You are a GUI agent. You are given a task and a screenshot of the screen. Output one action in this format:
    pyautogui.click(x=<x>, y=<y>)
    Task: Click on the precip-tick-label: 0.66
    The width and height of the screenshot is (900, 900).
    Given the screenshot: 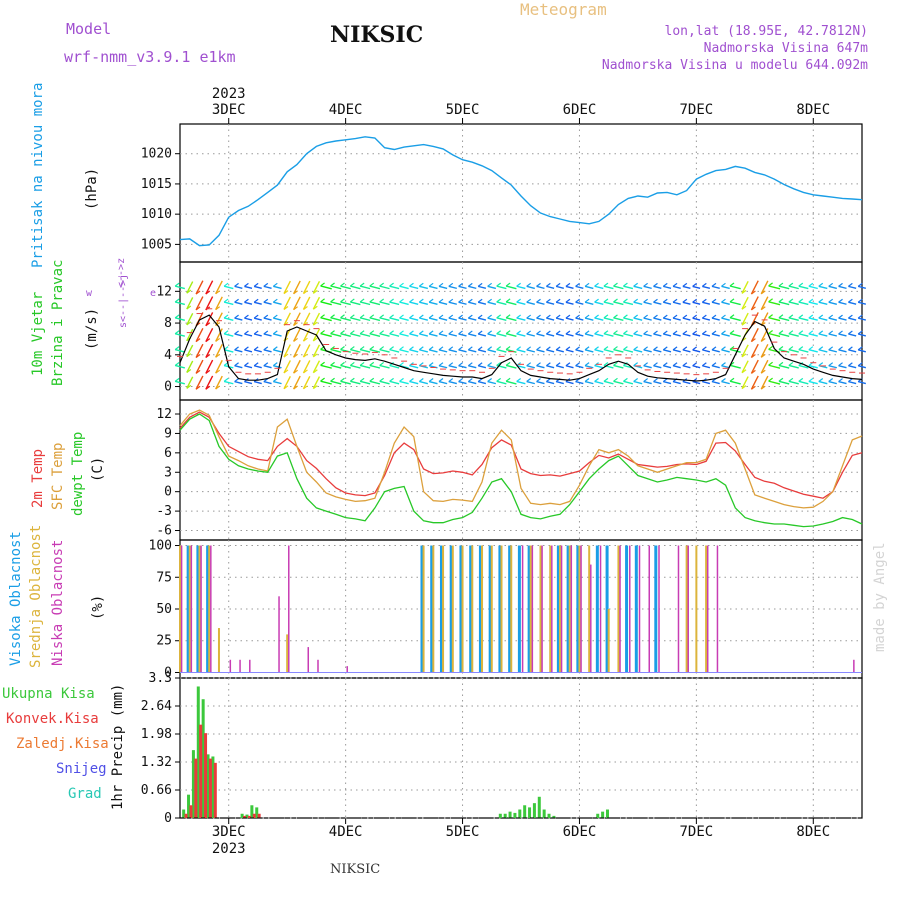 What is the action you would take?
    pyautogui.click(x=156, y=790)
    